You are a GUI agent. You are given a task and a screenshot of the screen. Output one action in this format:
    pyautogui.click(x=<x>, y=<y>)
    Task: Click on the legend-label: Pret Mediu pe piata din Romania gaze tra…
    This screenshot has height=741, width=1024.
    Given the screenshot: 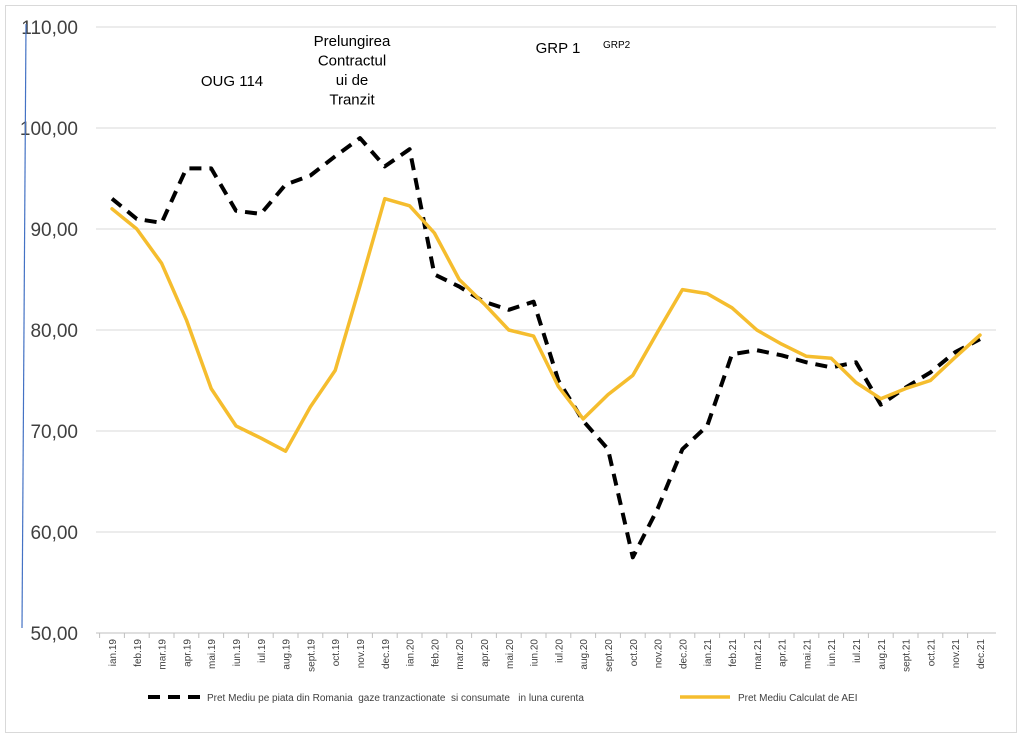 What is the action you would take?
    pyautogui.click(x=395, y=698)
    